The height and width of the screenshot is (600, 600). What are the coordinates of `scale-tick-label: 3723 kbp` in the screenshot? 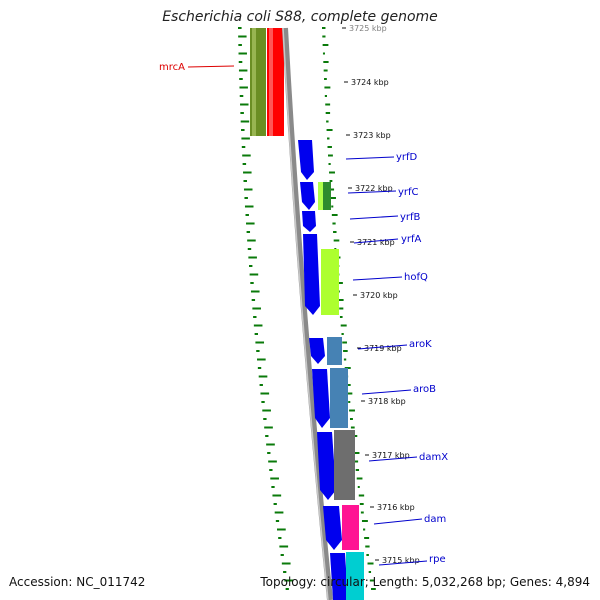 It's located at (372, 135).